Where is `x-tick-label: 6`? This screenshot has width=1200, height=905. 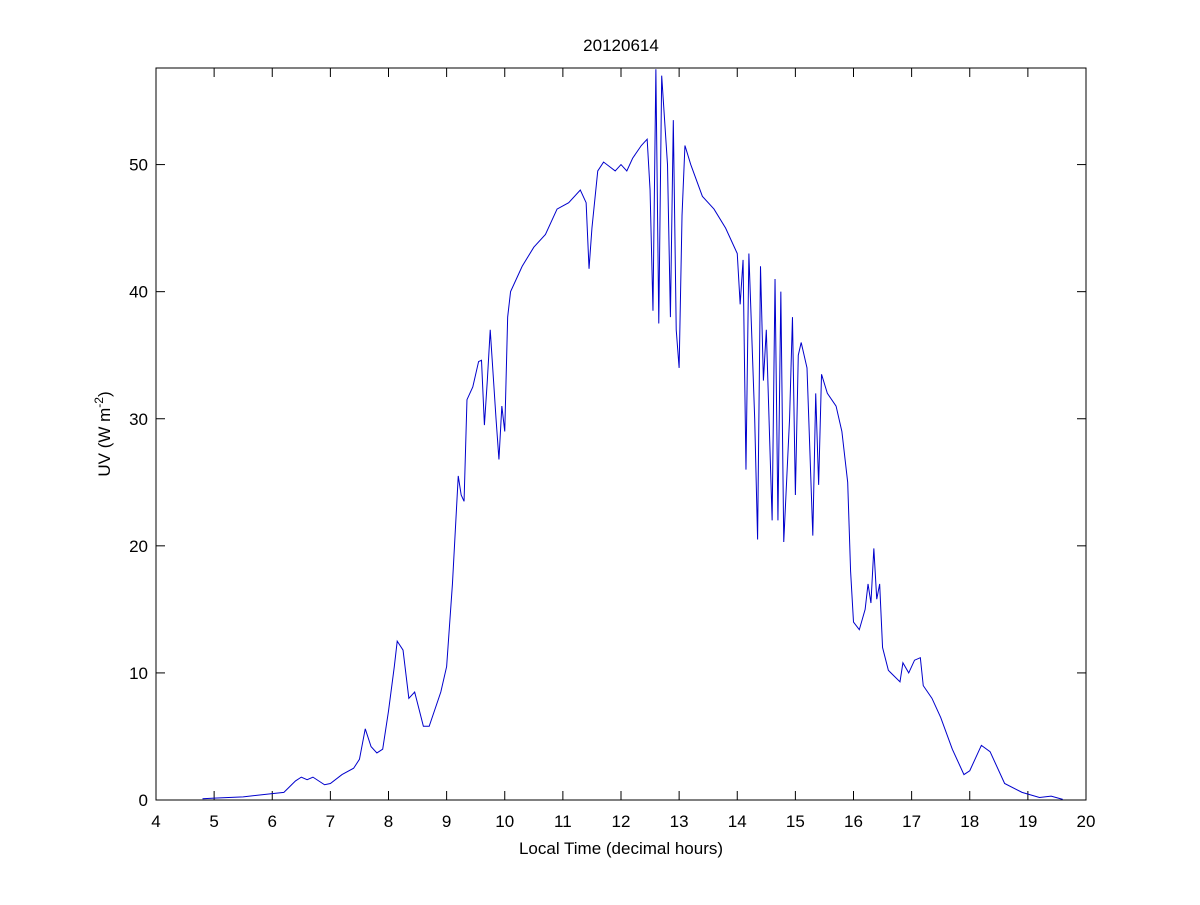 x-tick-label: 6 is located at coordinates (272, 821).